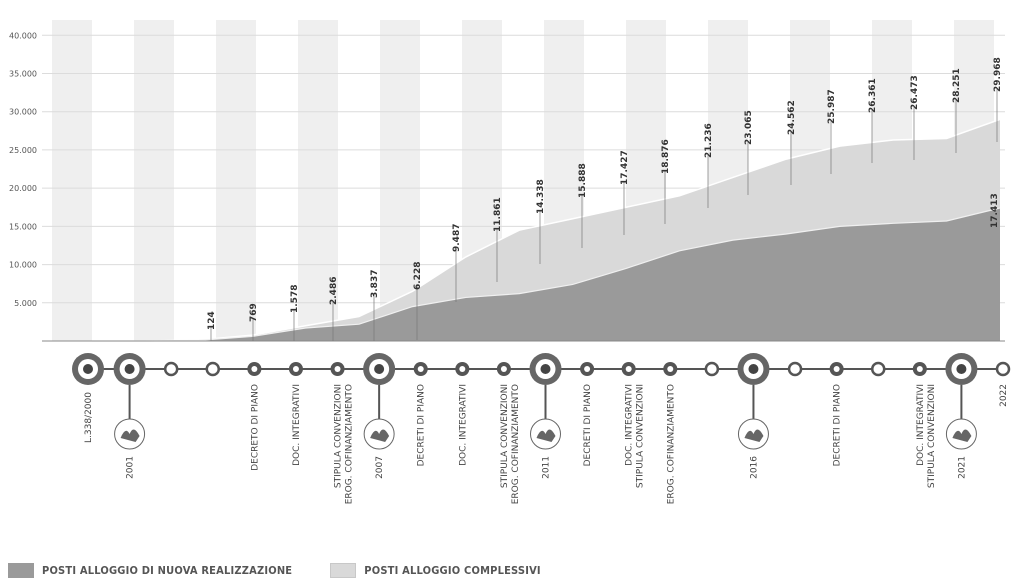 This screenshot has width=1017, height=586. I want to click on value-label: 11.861, so click(498, 214).